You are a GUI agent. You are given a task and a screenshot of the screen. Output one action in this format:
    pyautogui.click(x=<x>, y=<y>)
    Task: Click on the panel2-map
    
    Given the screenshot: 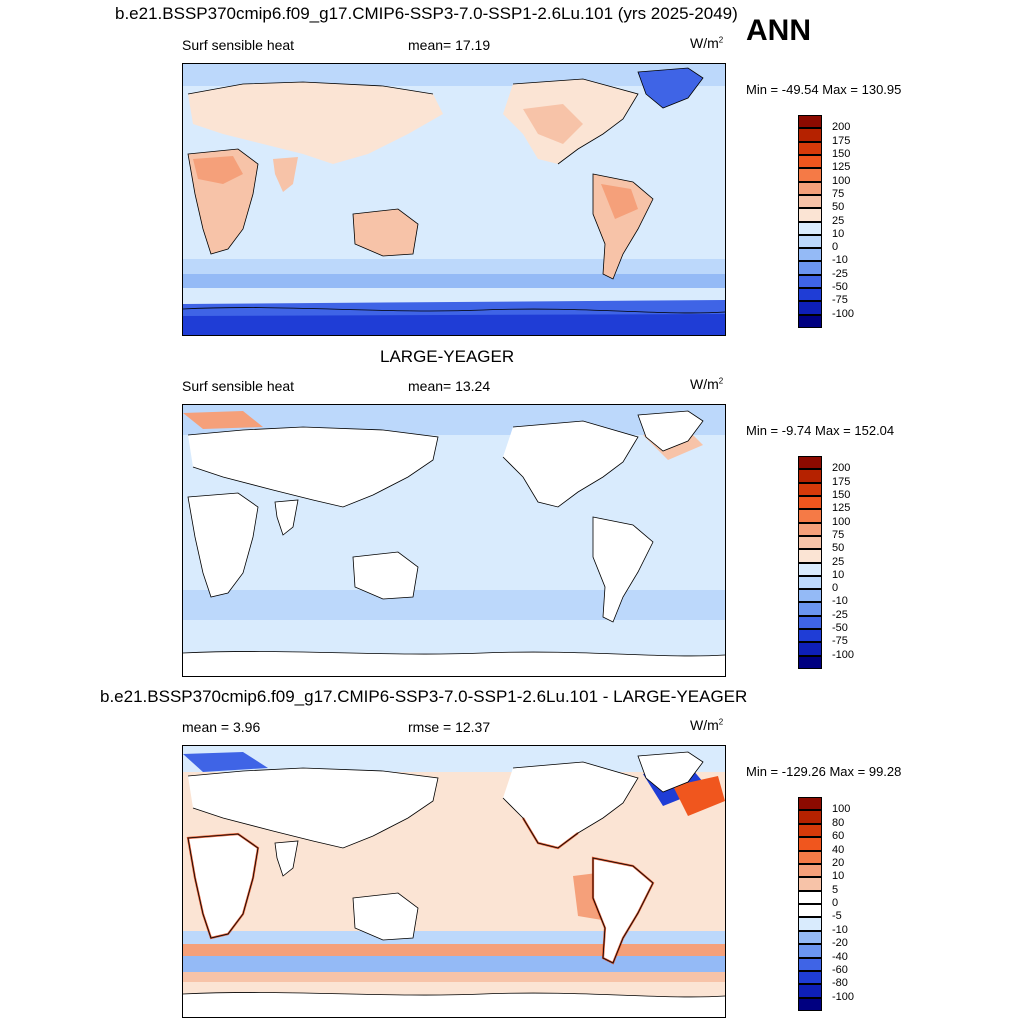 What is the action you would take?
    pyautogui.click(x=454, y=540)
    